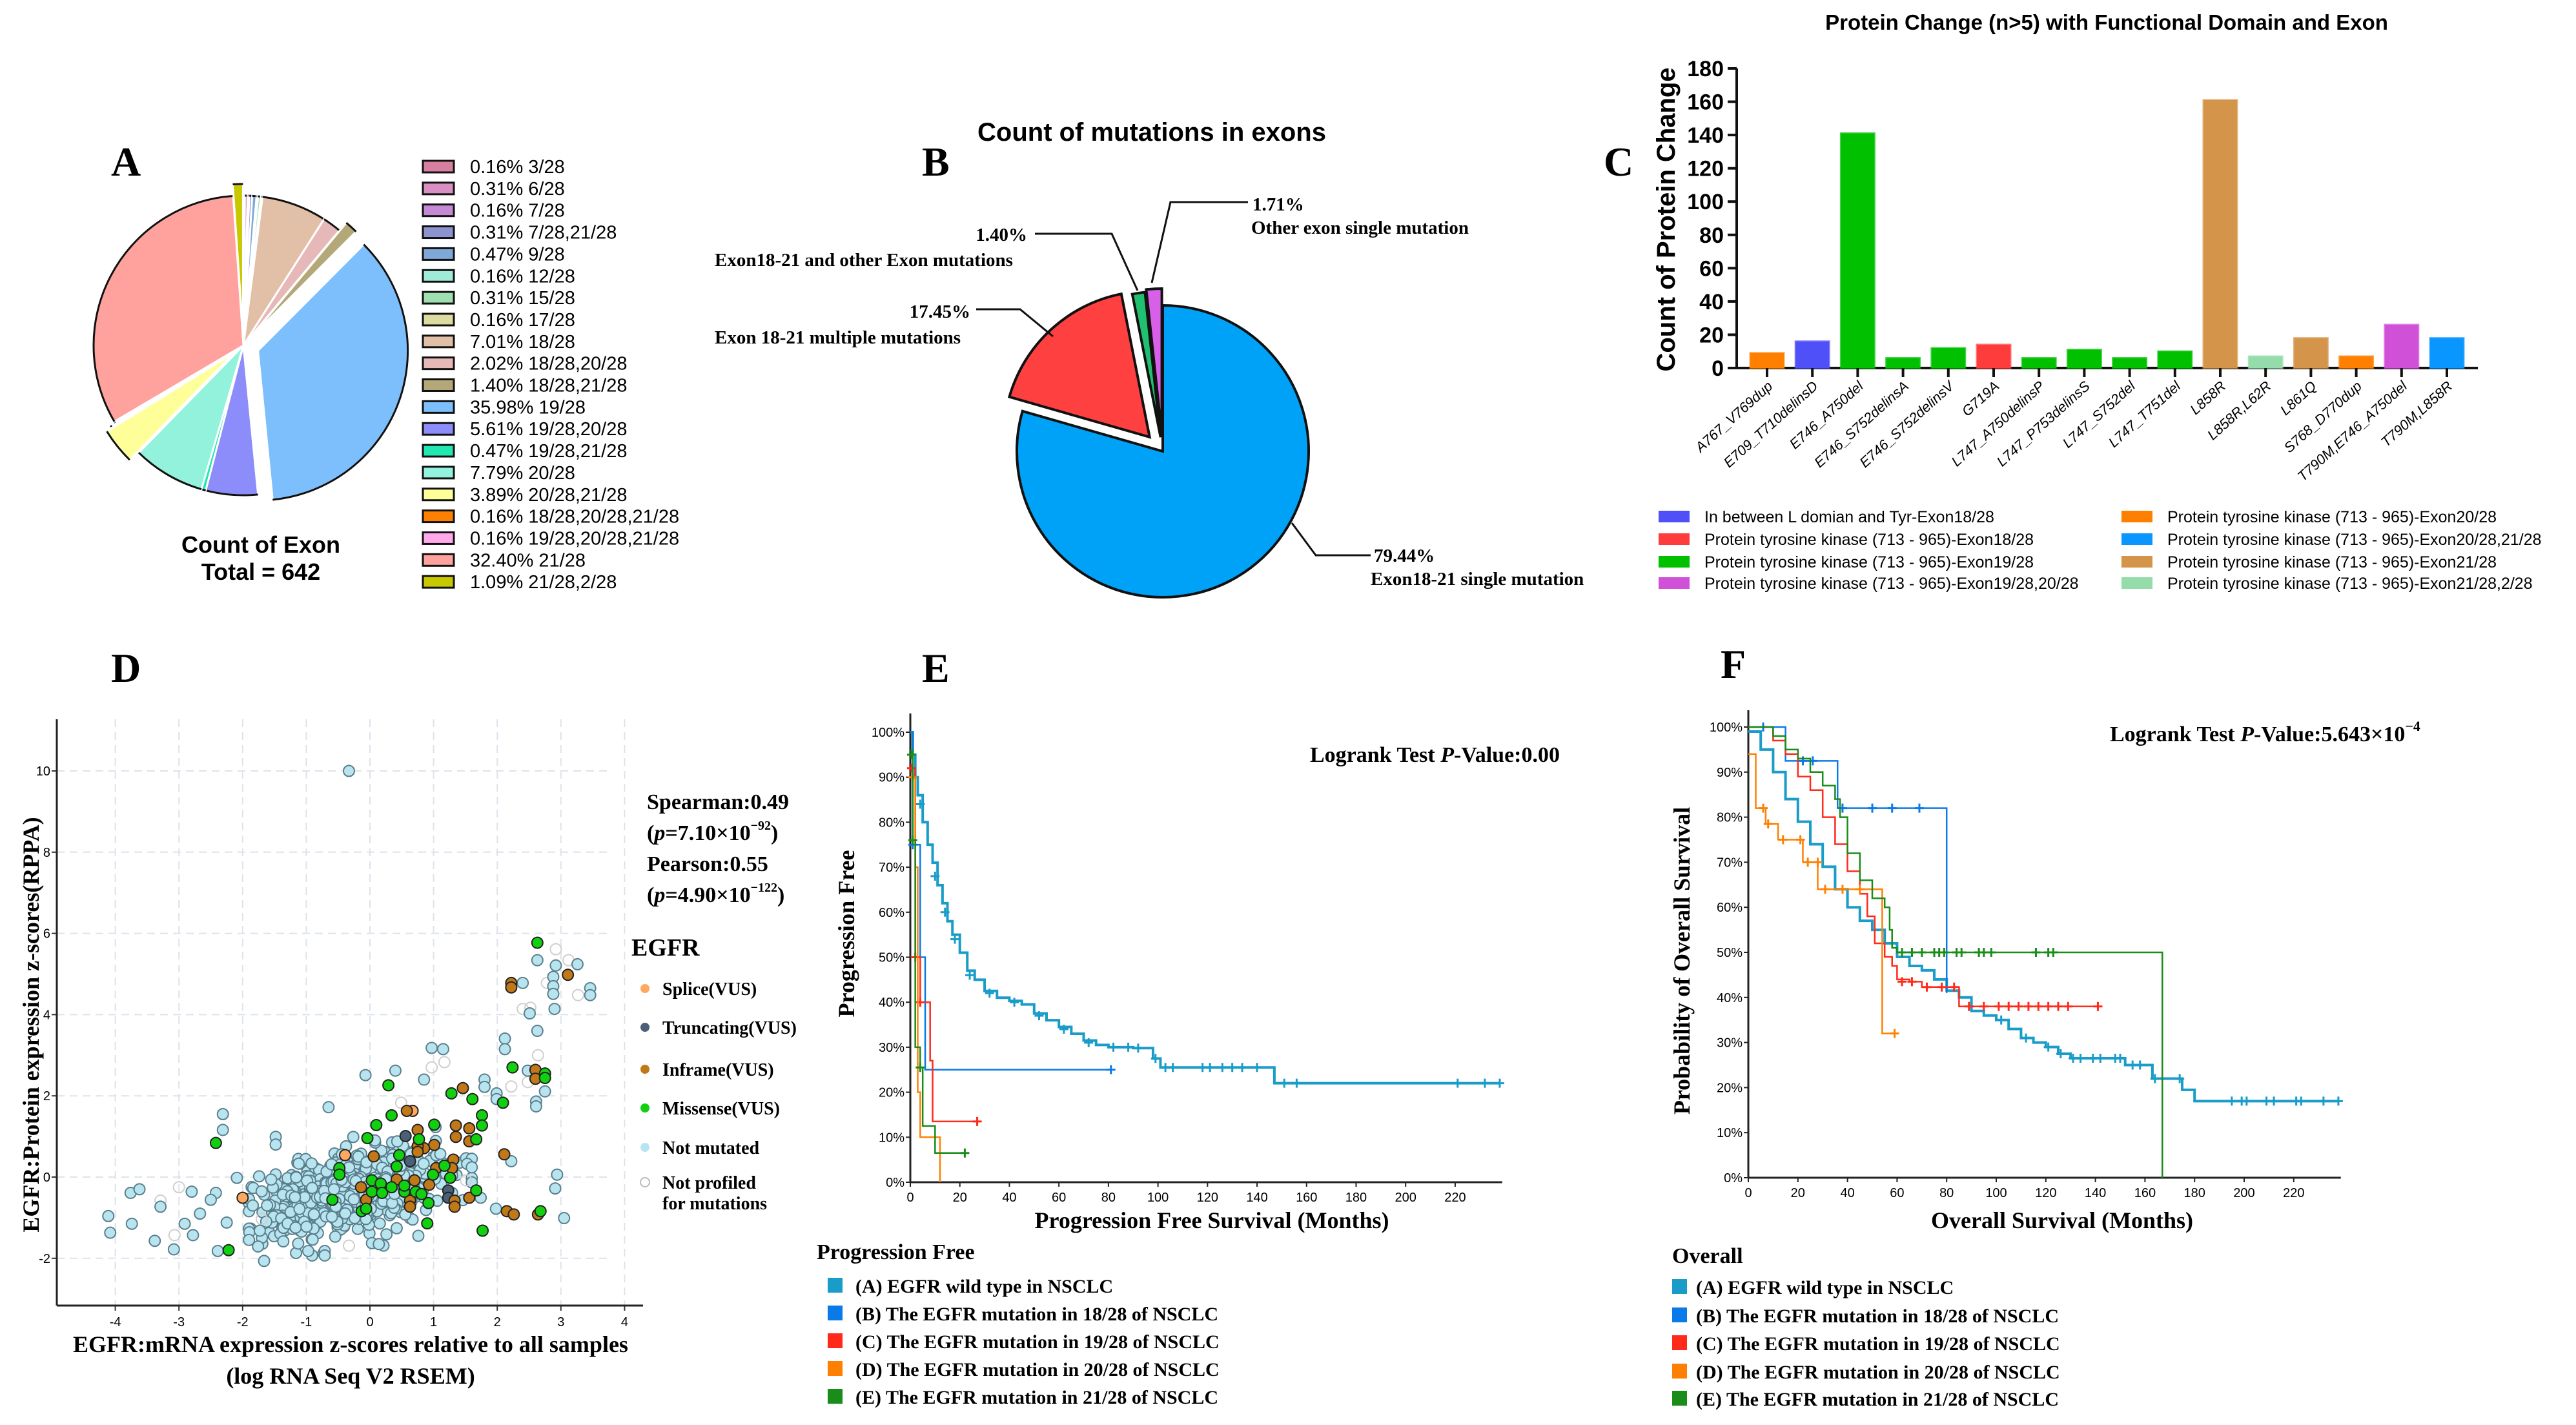 The height and width of the screenshot is (1425, 2576). What do you see at coordinates (574, 538) in the screenshot?
I see `legend-label: 0.16% 19/28,20/28,21/28` at bounding box center [574, 538].